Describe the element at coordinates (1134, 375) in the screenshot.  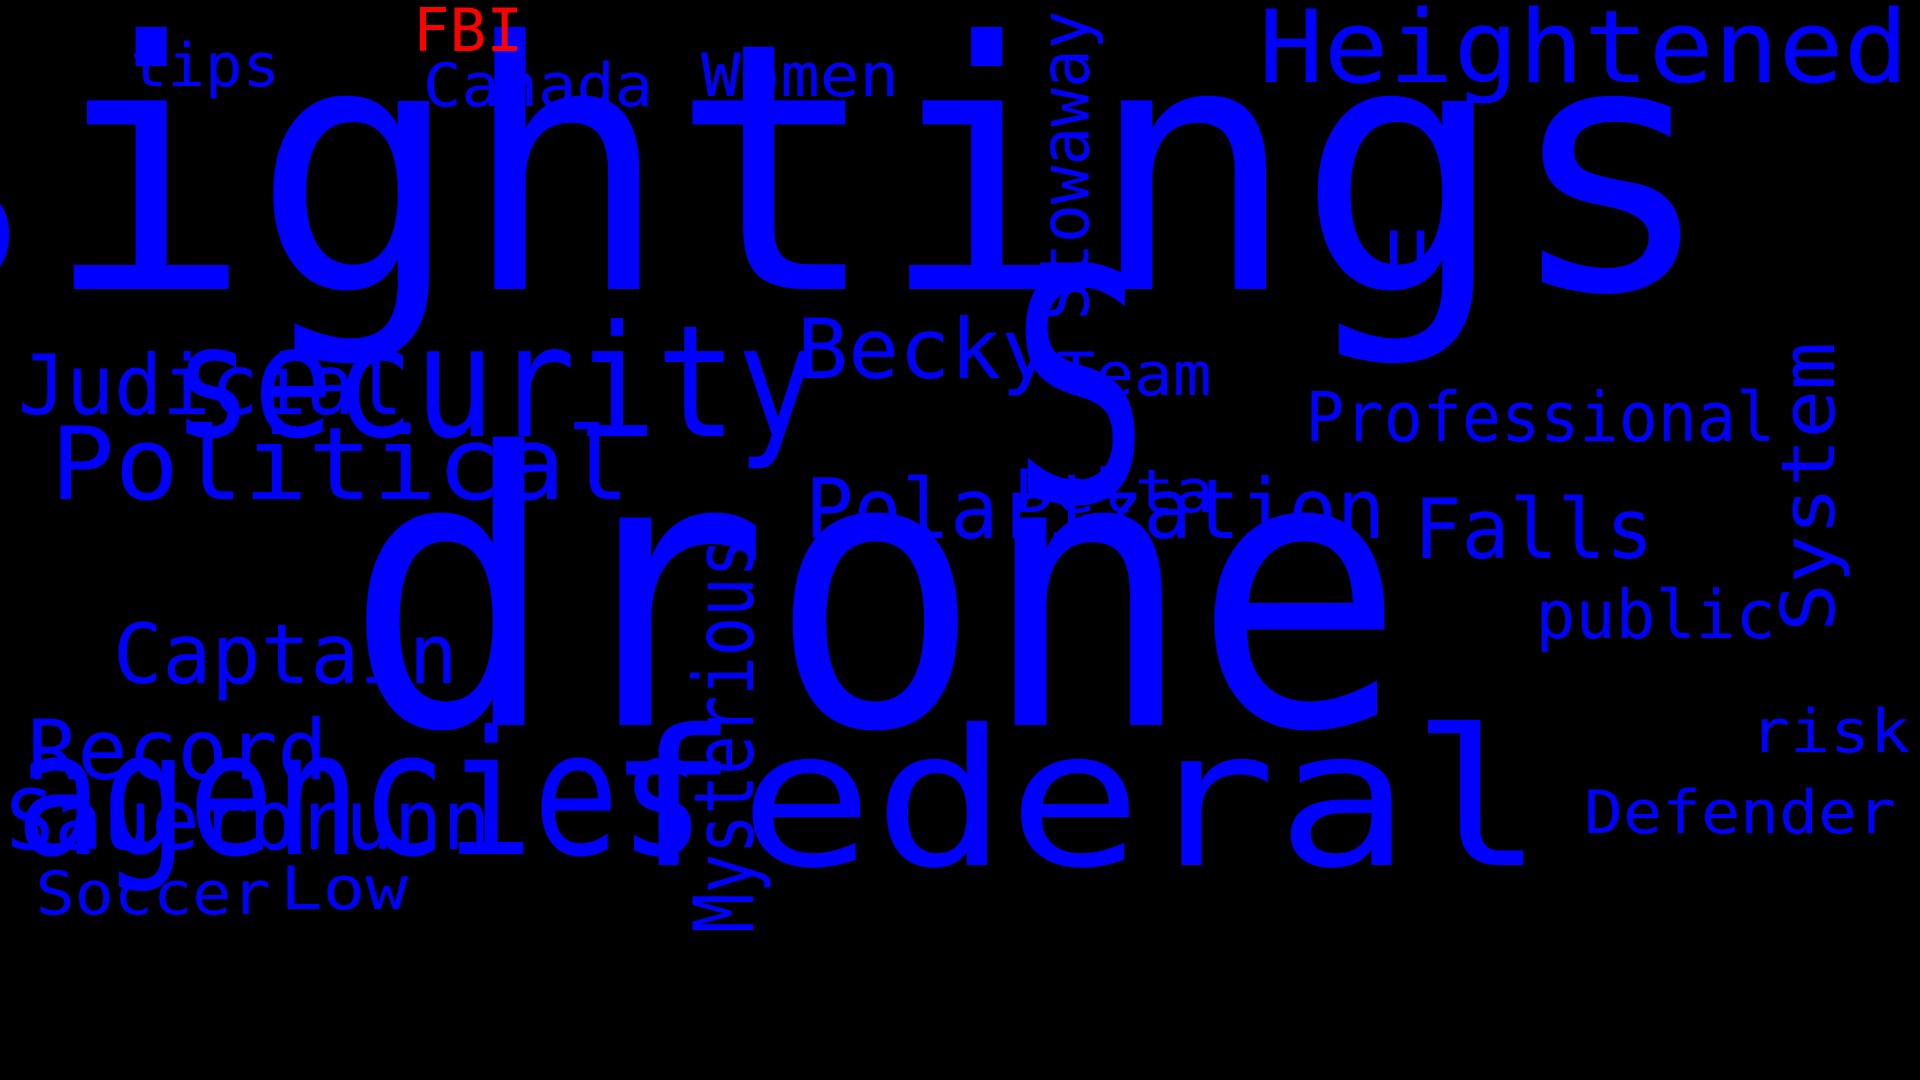
I see `word-team: Team` at that location.